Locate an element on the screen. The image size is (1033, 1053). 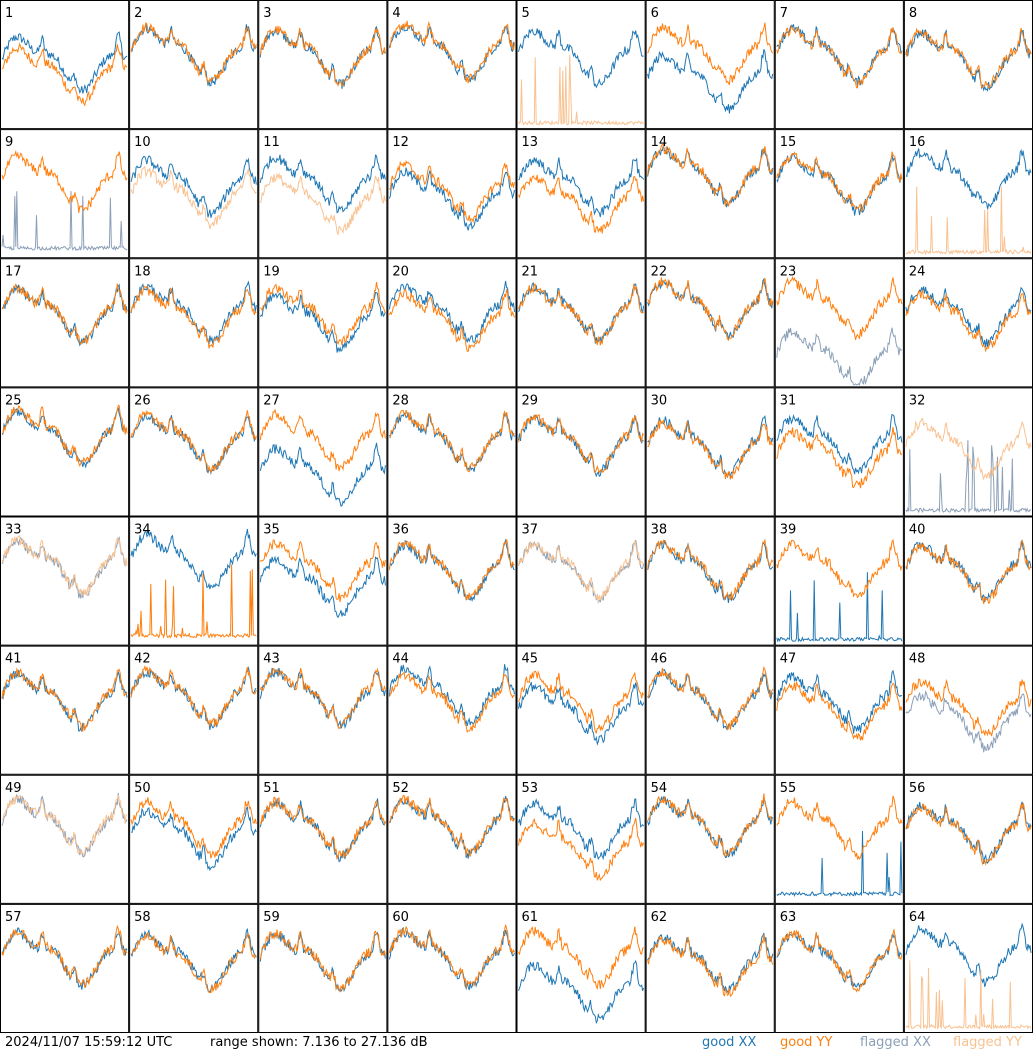
panel-26: 26 is located at coordinates (194, 452).